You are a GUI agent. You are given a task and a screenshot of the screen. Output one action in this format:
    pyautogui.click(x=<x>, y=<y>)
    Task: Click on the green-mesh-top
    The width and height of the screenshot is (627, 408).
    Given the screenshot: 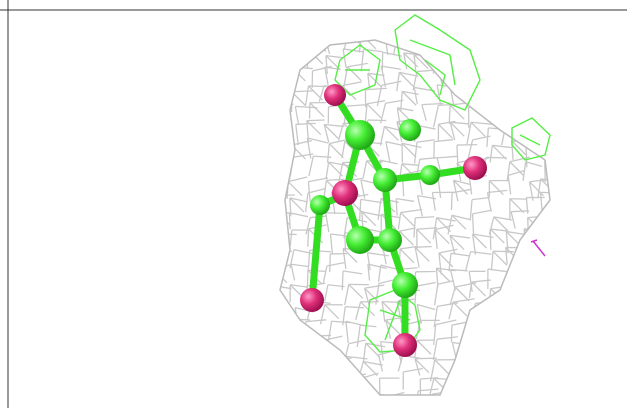 What is the action you would take?
    pyautogui.click(x=407, y=62)
    